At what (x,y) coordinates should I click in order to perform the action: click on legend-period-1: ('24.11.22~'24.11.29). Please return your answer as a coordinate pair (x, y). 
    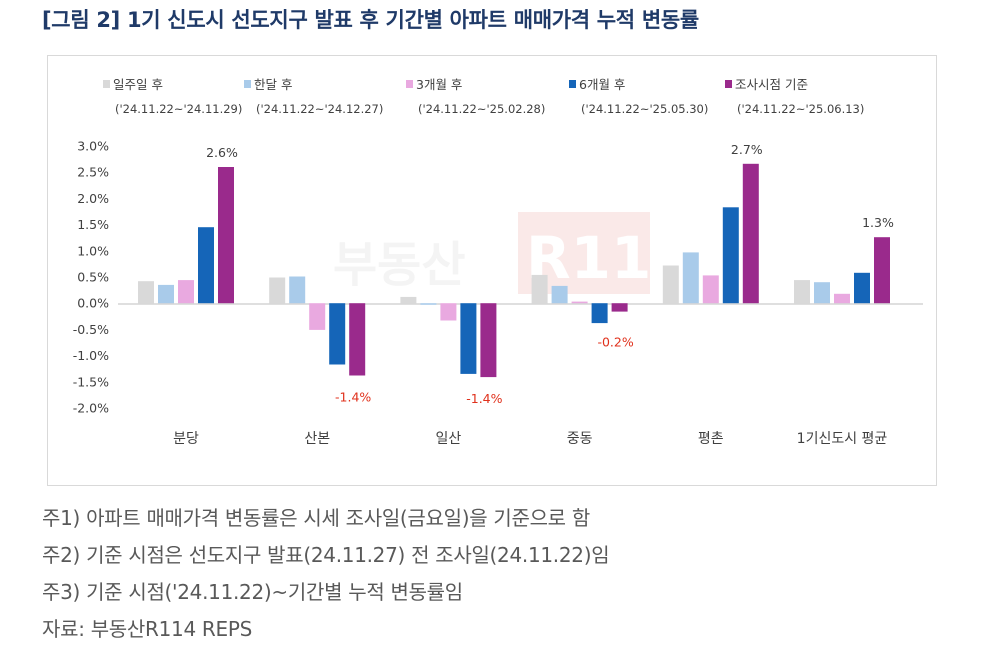
    Looking at the image, I should click on (178, 109).